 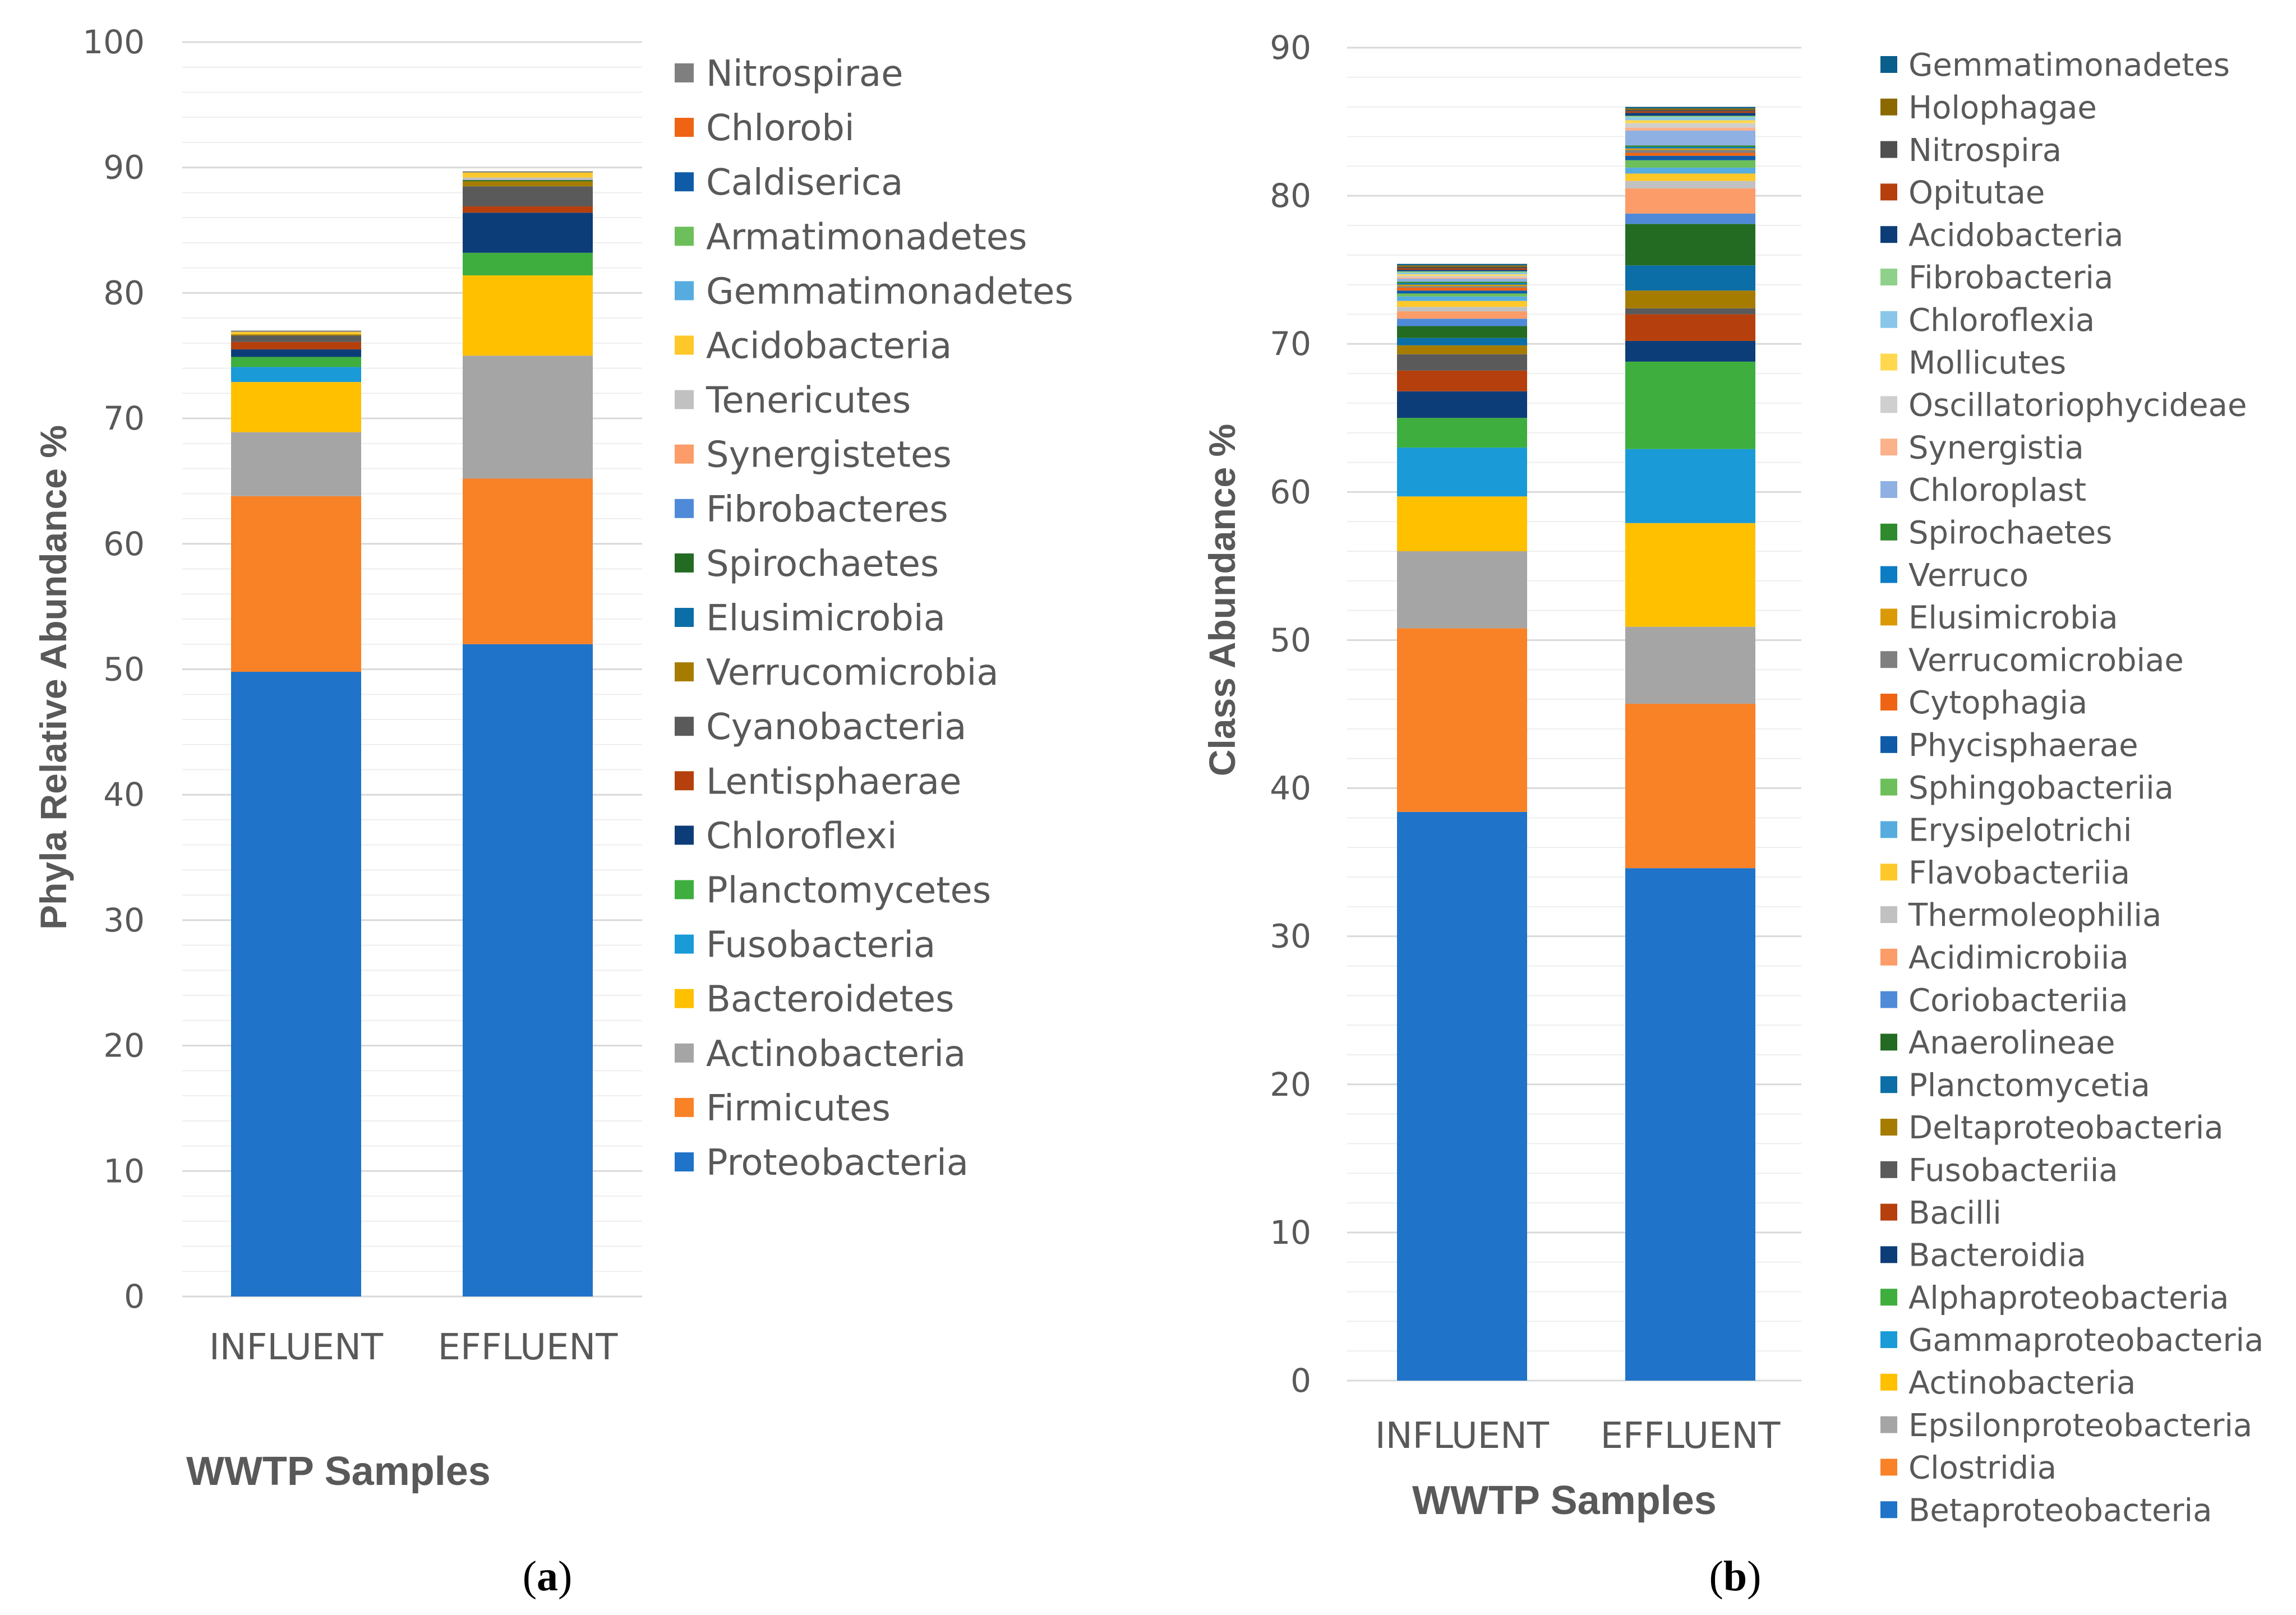 I want to click on bar-influent-cyanobacteria, so click(x=296, y=338).